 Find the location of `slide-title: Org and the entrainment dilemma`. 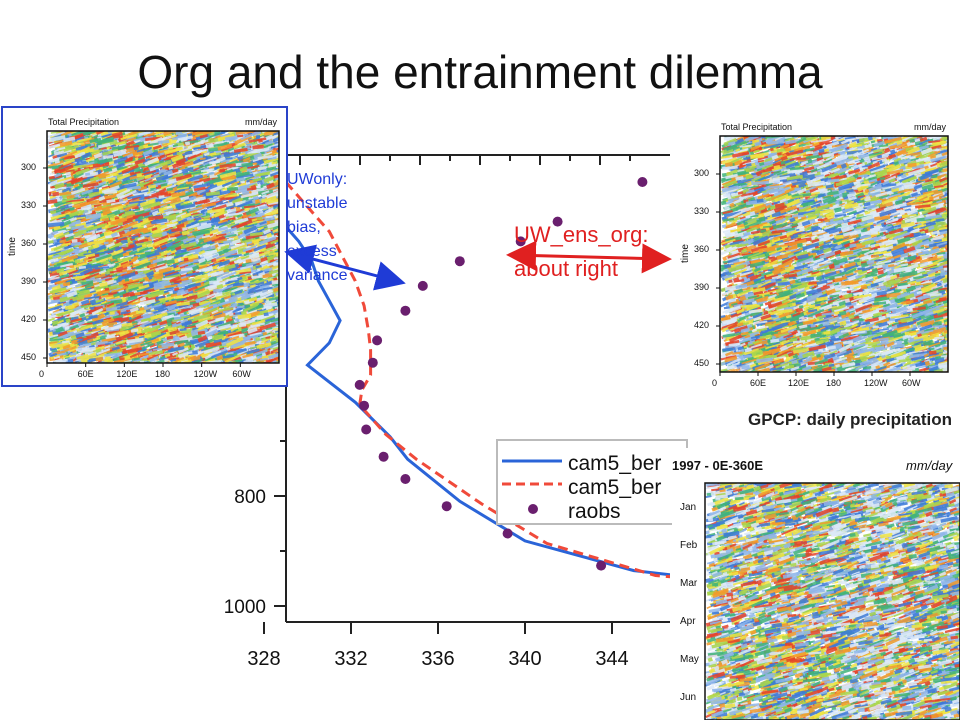

slide-title: Org and the entrainment dilemma is located at coordinates (480, 72).